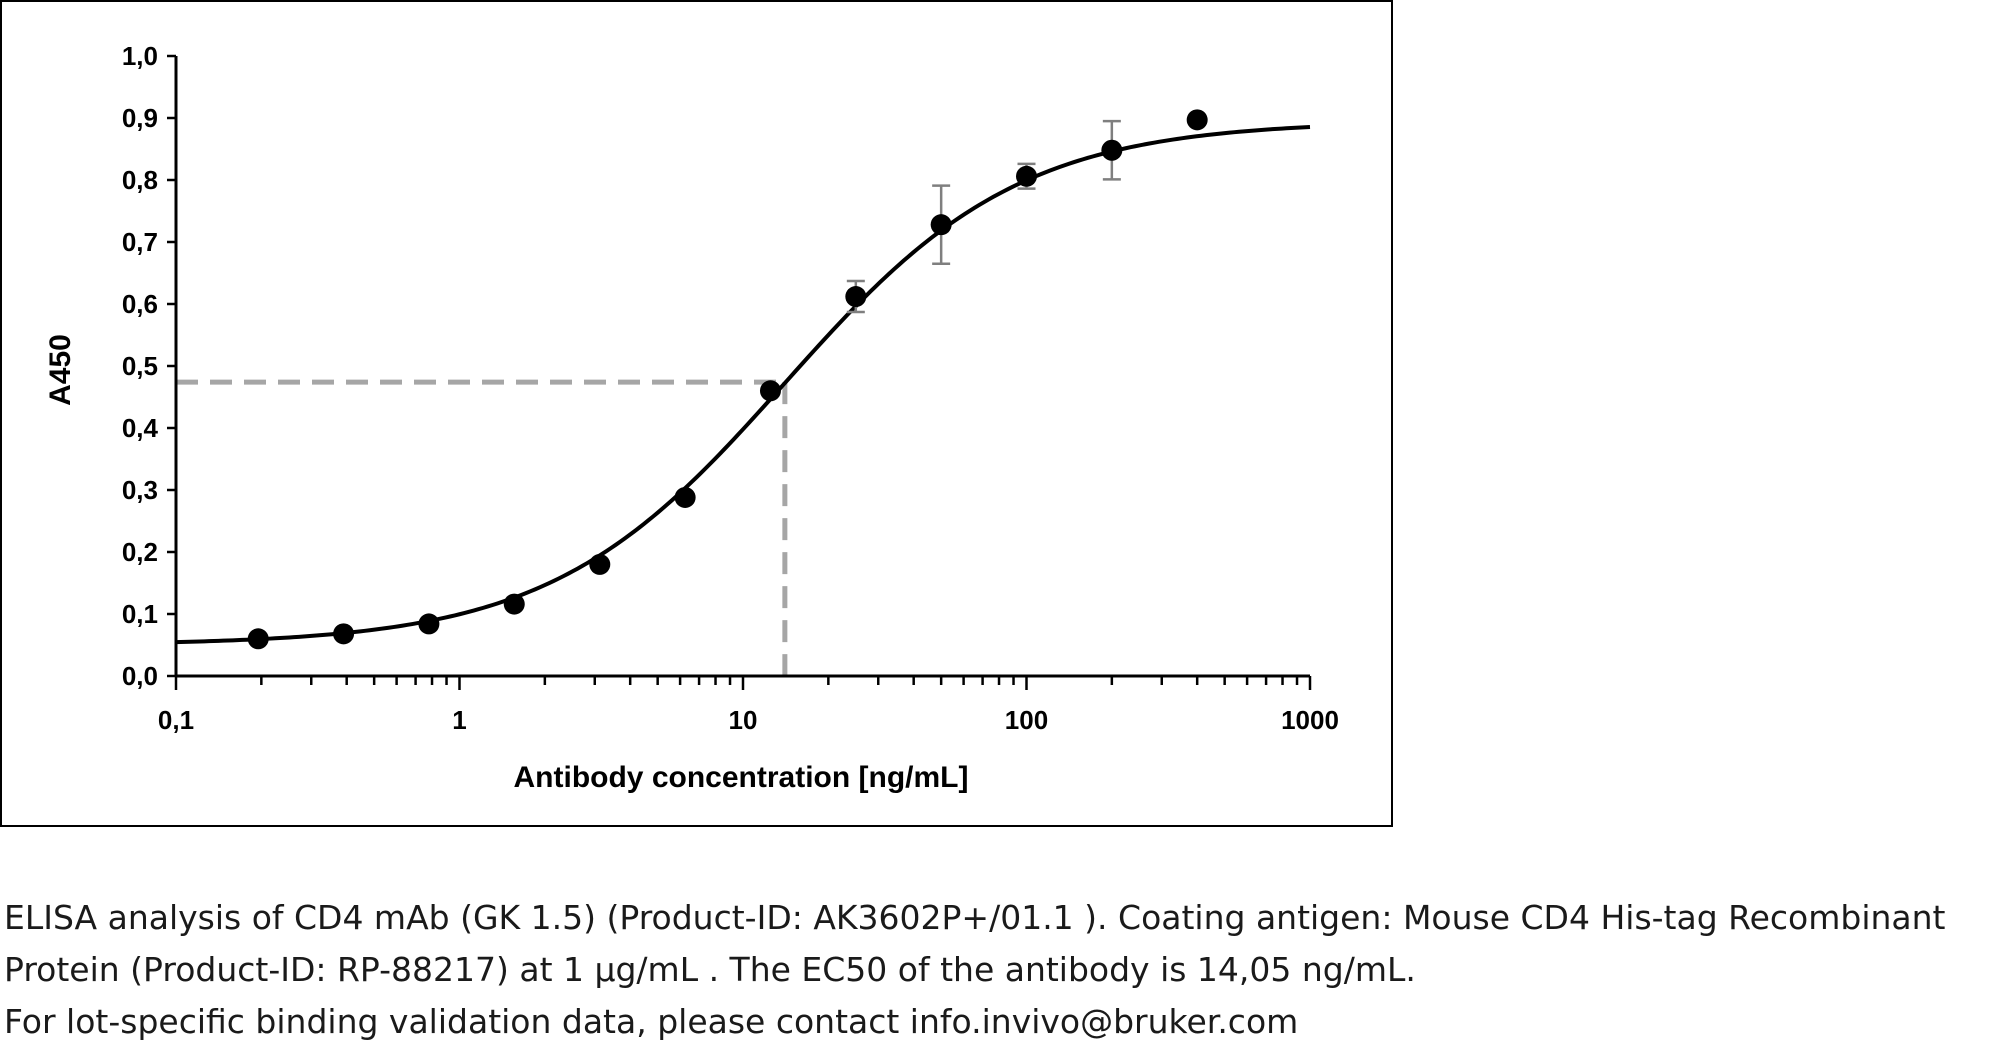 The image size is (2000, 1058). Describe the element at coordinates (140, 242) in the screenshot. I see `y-tick-label: 0,7` at that location.